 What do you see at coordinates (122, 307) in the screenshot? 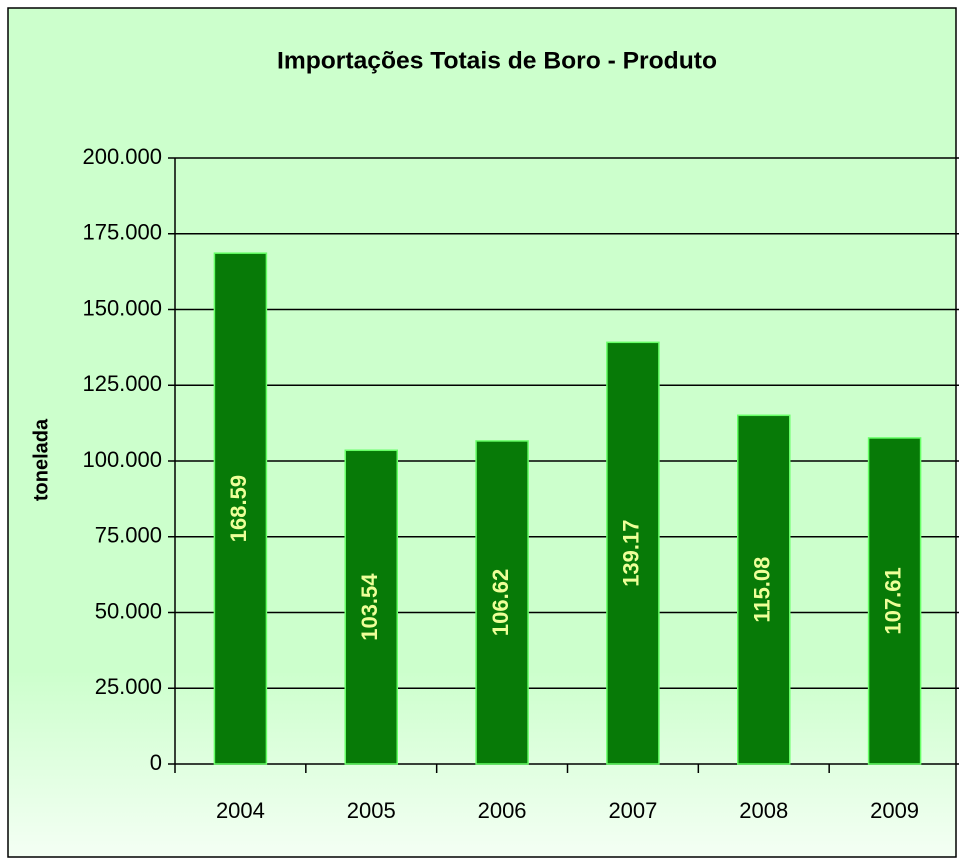
I see `y-tick-label: 150.000` at bounding box center [122, 307].